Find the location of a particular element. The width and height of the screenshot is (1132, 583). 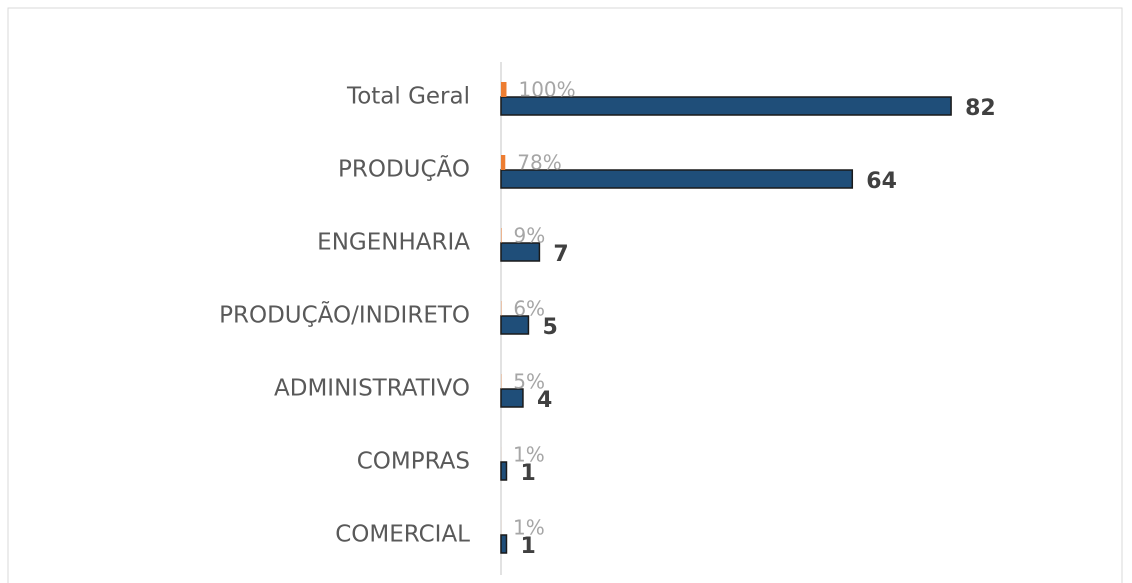

category-label: PRODUÇÃO/INDIRETO is located at coordinates (344, 315).